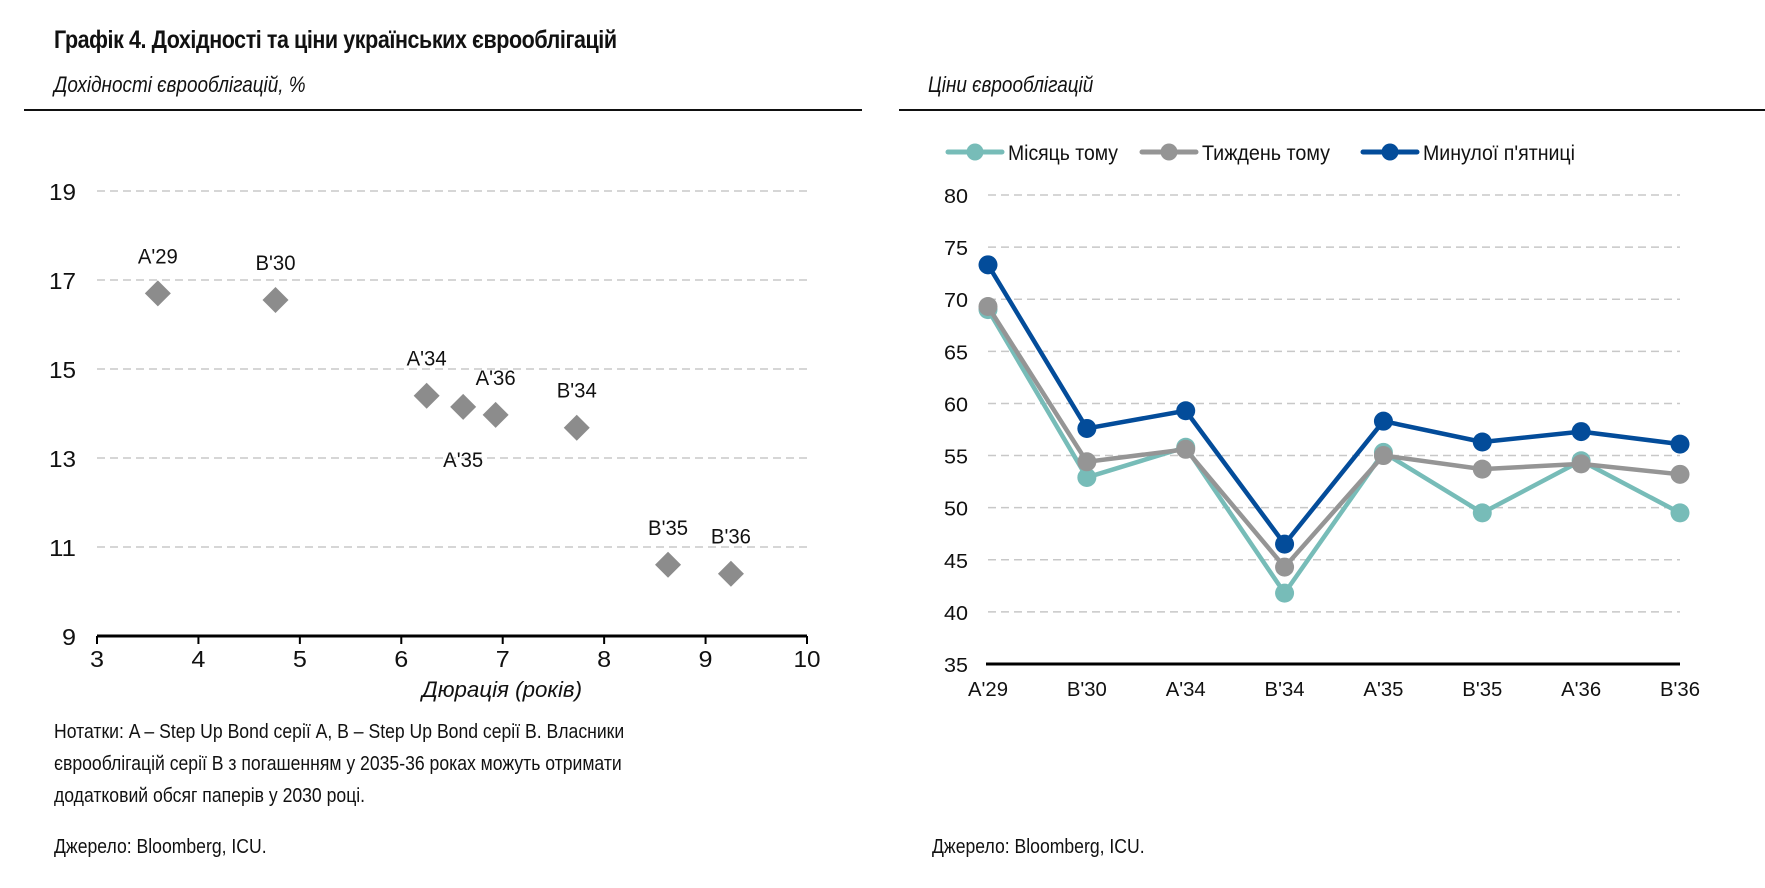 The width and height of the screenshot is (1765, 888). Describe the element at coordinates (1038, 847) in the screenshot. I see `right-source: Джерело: Bloomberg, ICU.` at that location.